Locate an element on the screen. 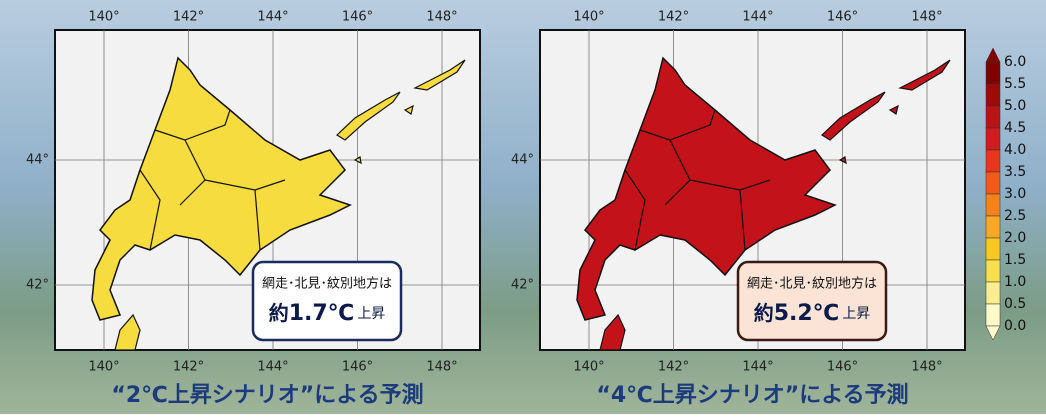 This screenshot has width=1046, height=418. colorbar-arrow-top is located at coordinates (993, 55).